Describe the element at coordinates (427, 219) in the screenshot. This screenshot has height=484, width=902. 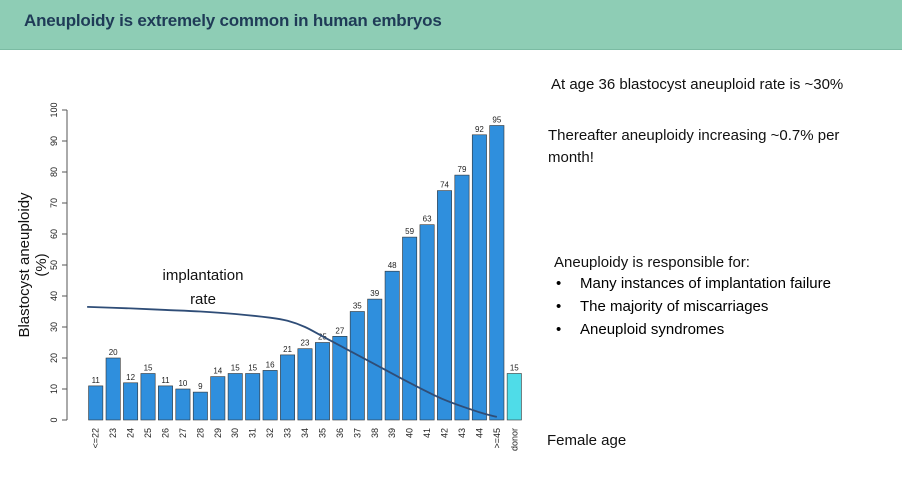
I see `bar-value-label: 63` at that location.